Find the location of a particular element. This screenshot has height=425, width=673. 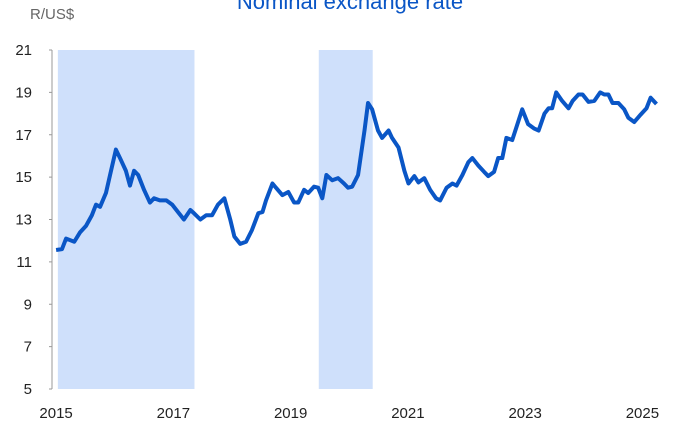

shaded-region is located at coordinates (345, 219).